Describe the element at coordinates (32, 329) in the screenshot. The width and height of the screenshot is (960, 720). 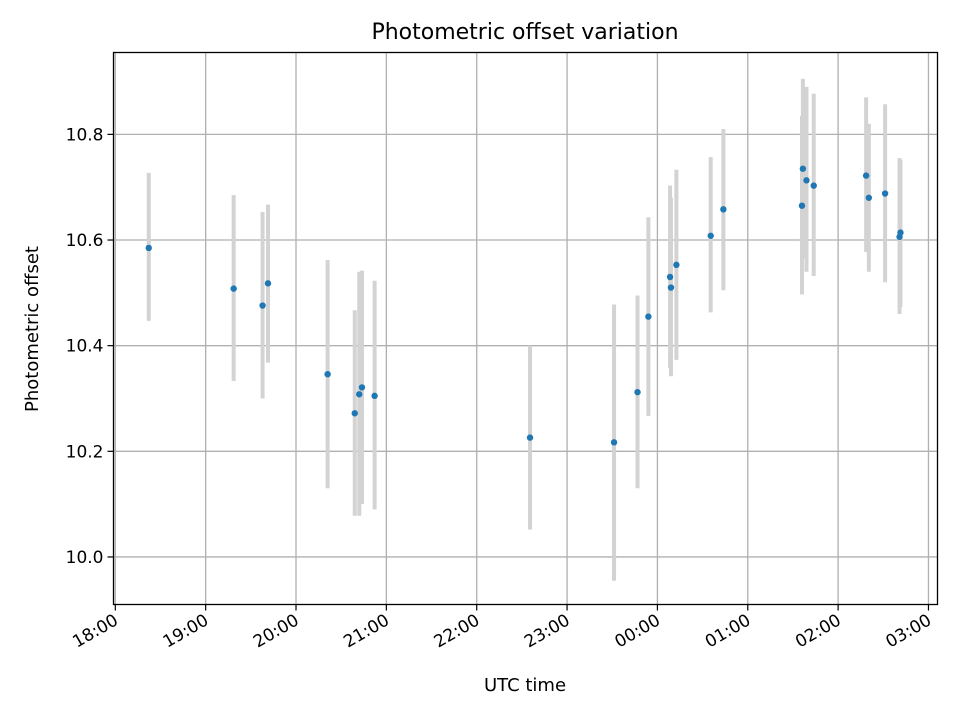
I see `y-axis-label: Photometric offset` at that location.